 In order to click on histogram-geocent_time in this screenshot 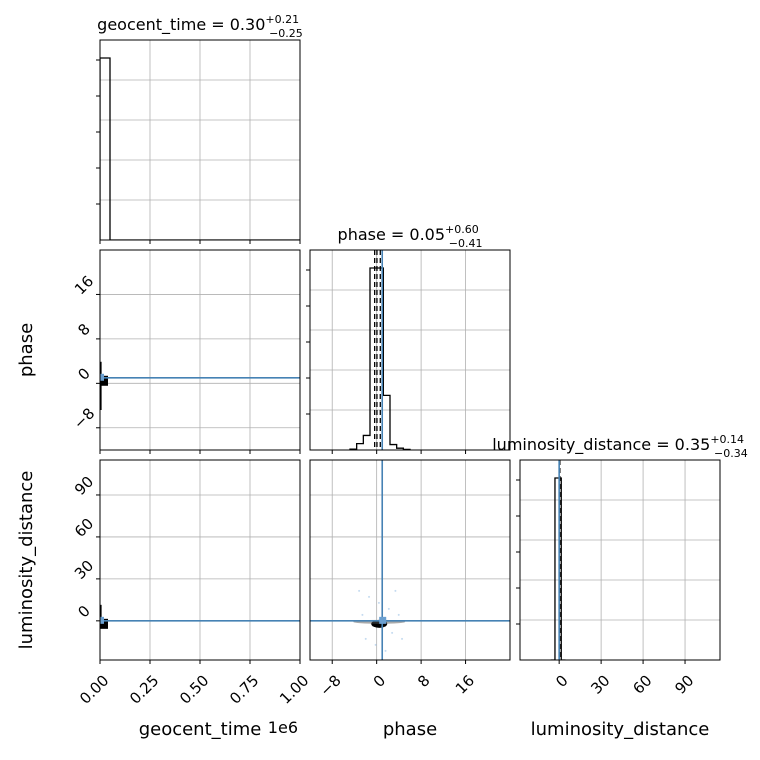, I will do `click(200, 148)`.